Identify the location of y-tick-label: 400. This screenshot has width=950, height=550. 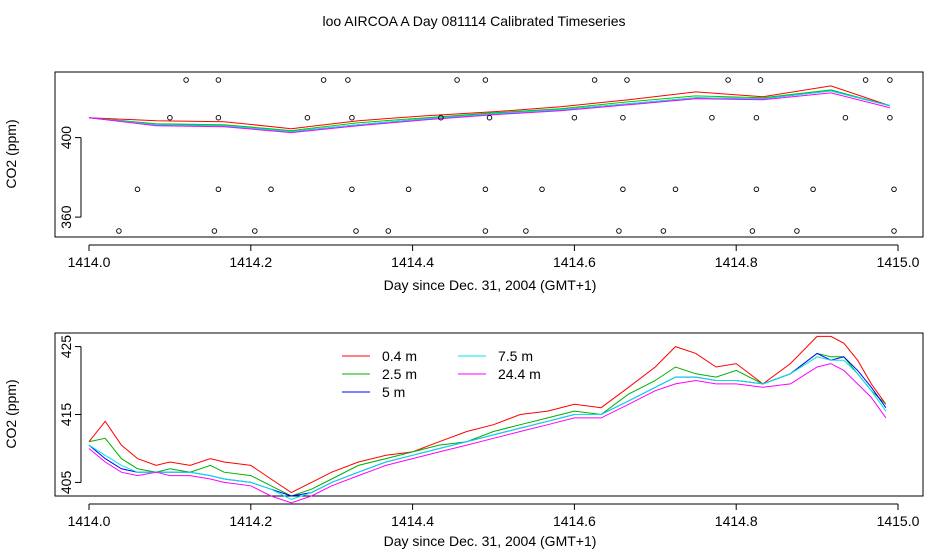
(66, 138).